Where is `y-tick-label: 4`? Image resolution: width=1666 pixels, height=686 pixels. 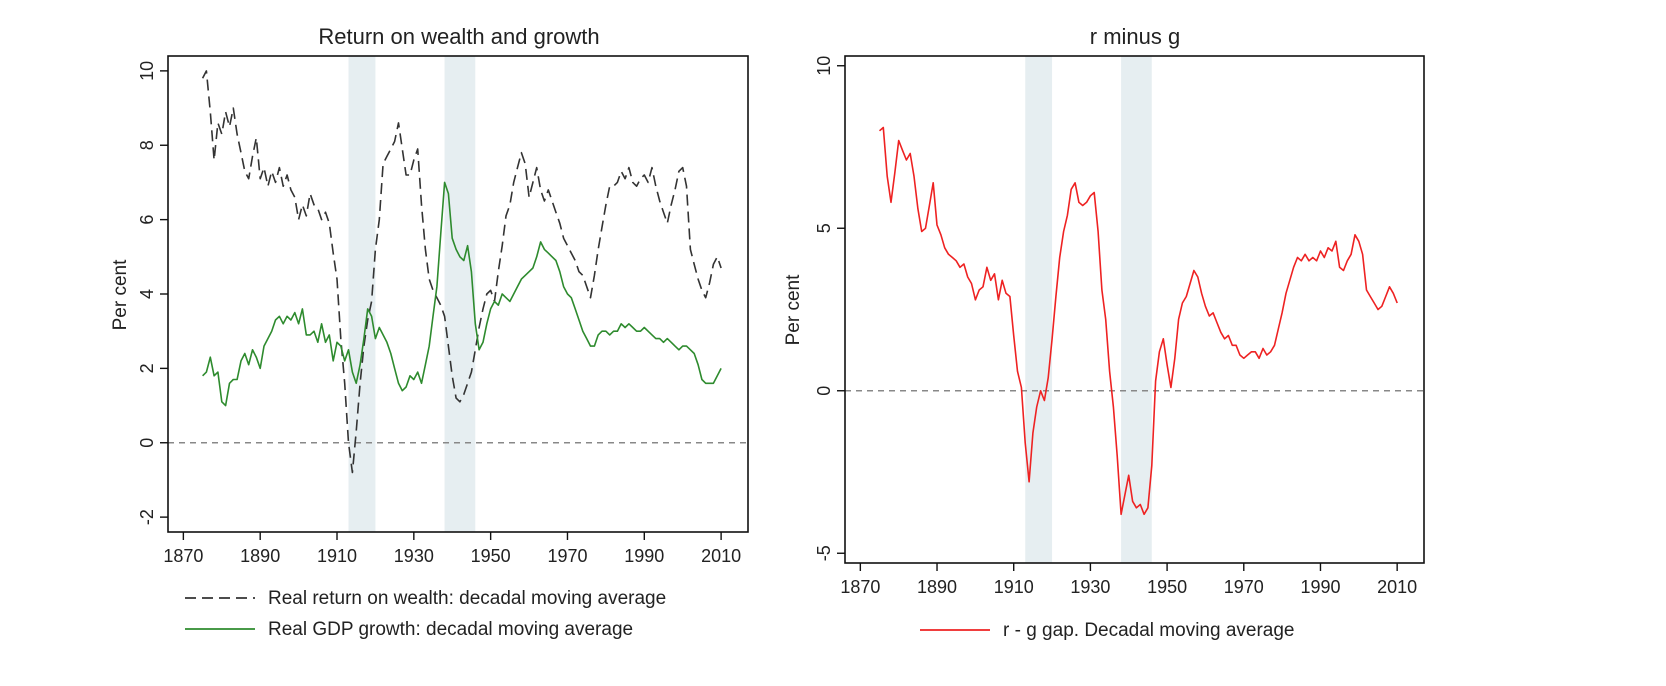 y-tick-label: 4 is located at coordinates (147, 294).